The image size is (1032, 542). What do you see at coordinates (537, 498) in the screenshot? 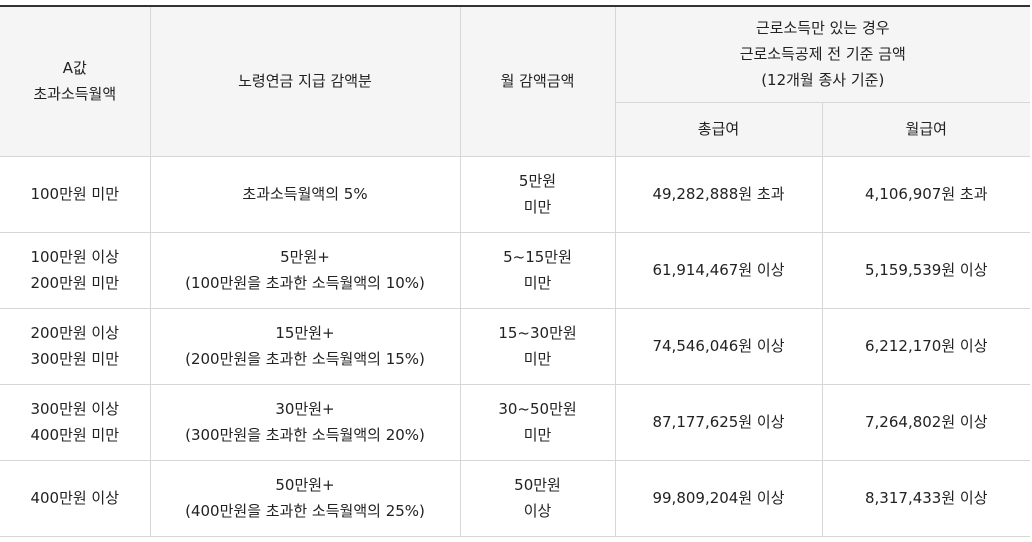
I see `cell-monthly-reduction: 50만원 이상` at bounding box center [537, 498].